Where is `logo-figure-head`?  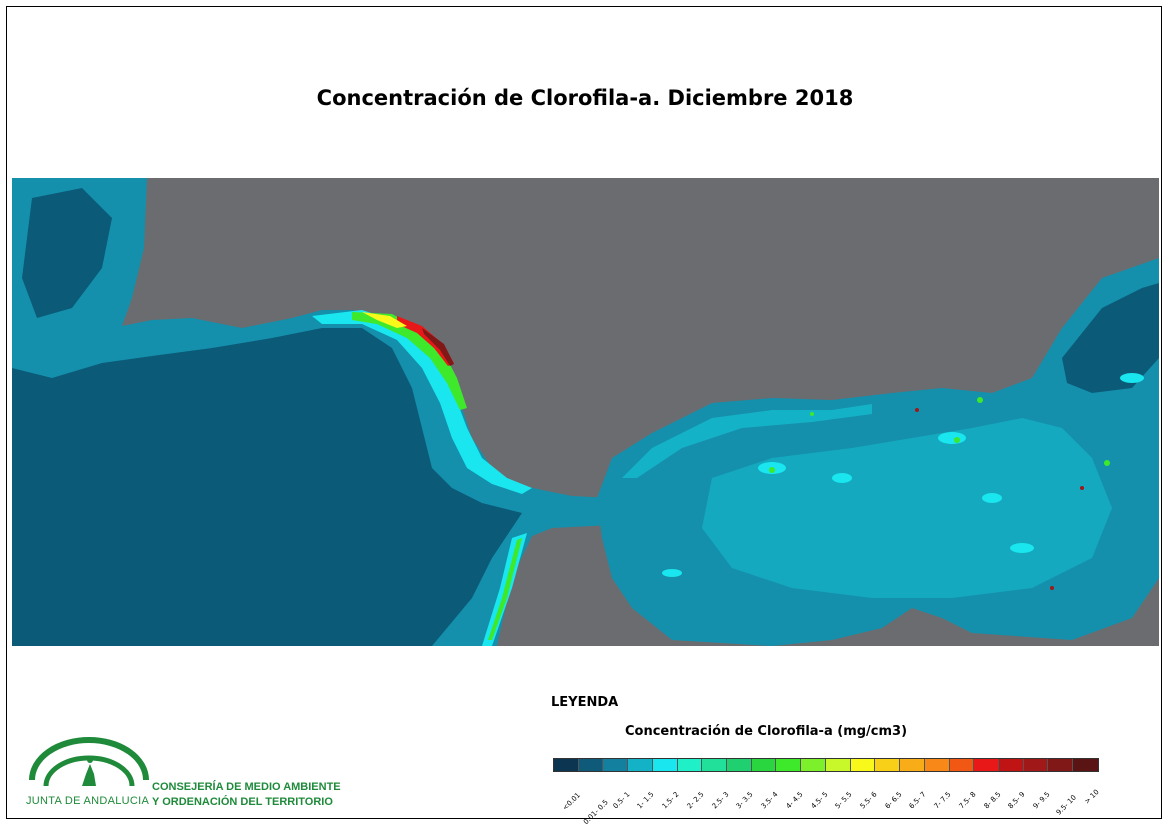
logo-figure-head is located at coordinates (90, 760).